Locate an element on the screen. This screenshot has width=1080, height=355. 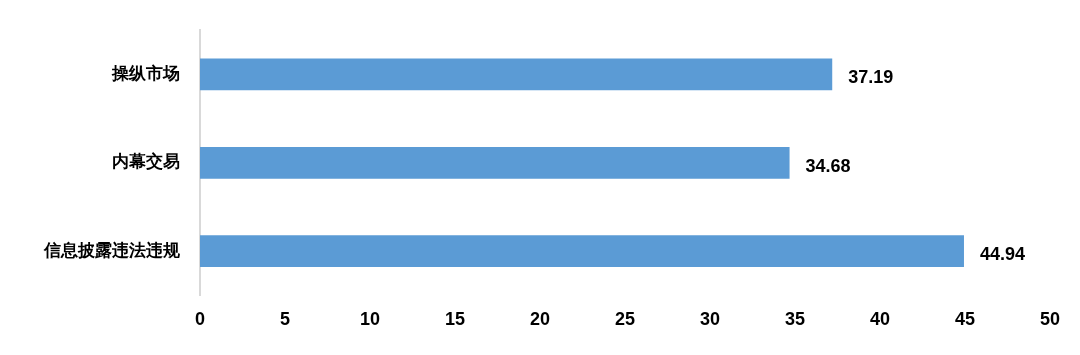
x-tick-label: 50 is located at coordinates (1050, 319).